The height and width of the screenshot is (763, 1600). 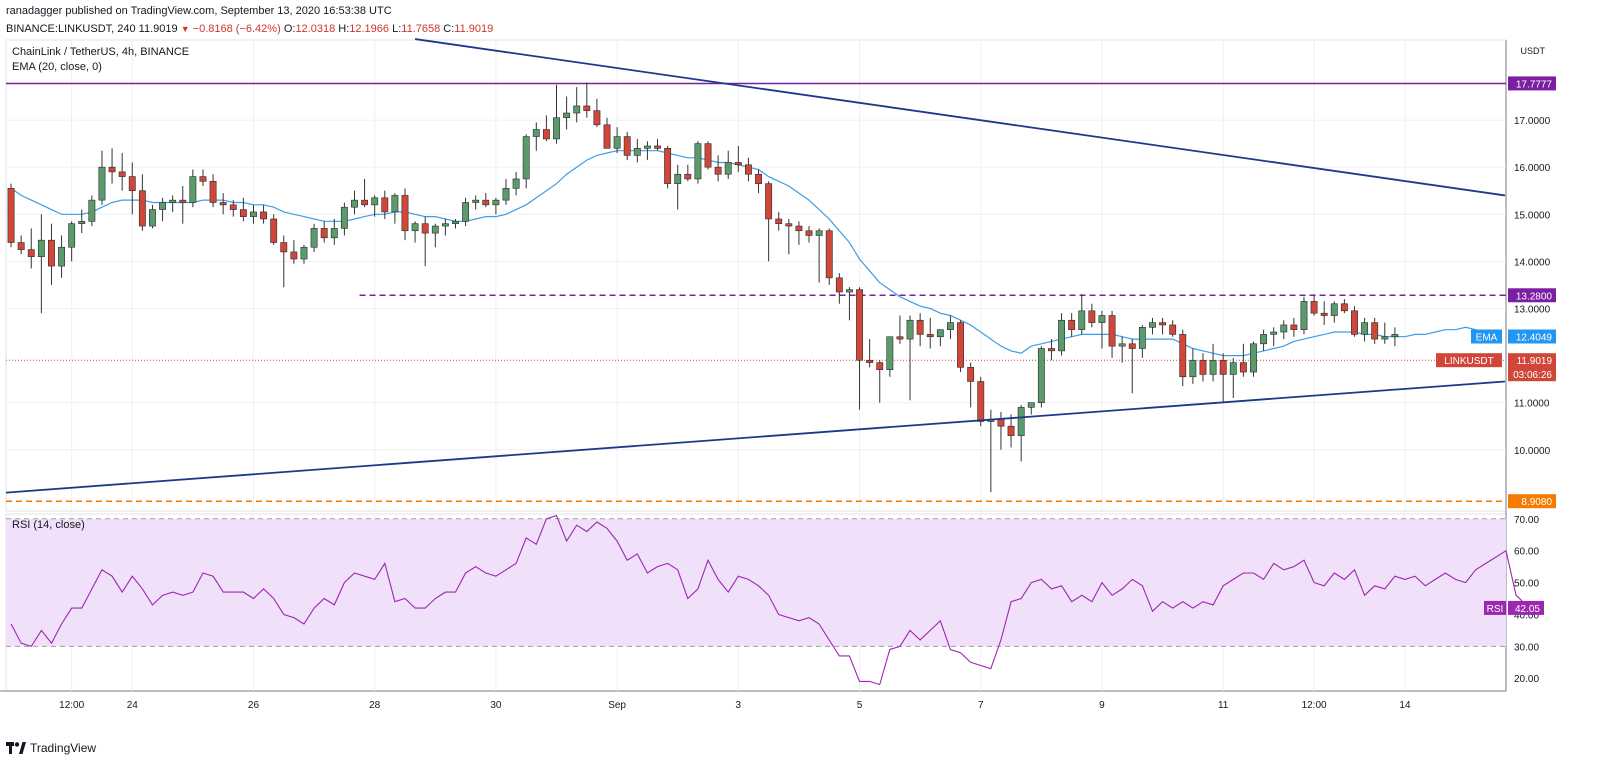 What do you see at coordinates (397, 29) in the screenshot?
I see `low-label: L:` at bounding box center [397, 29].